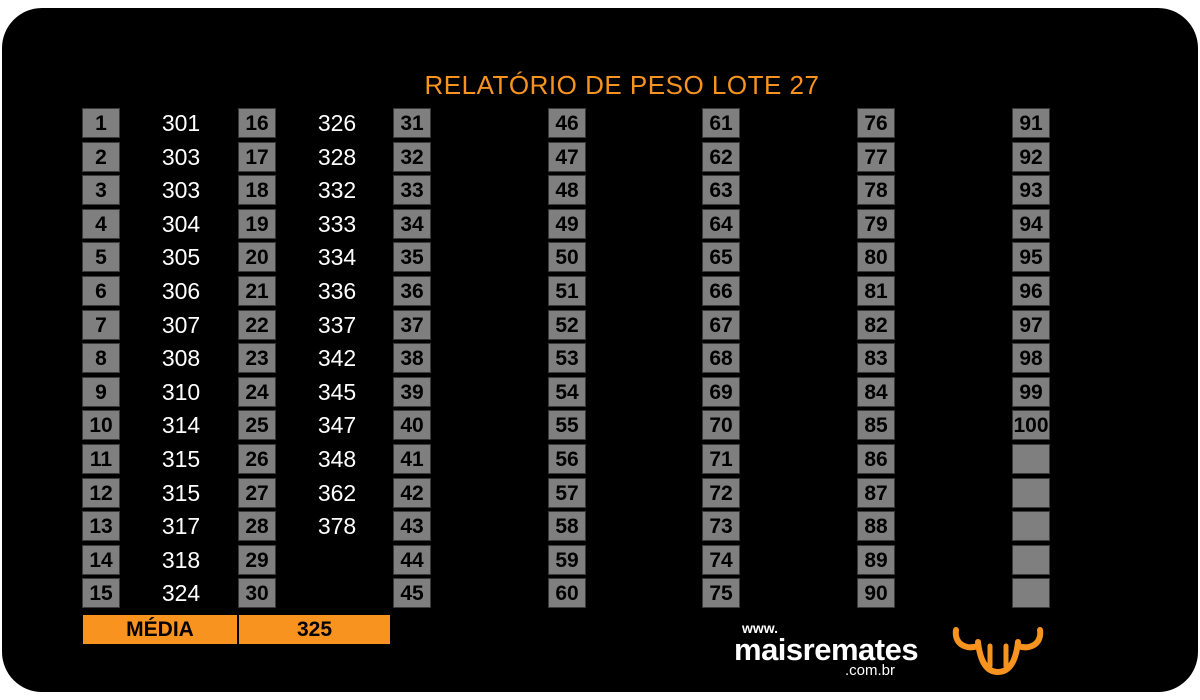 This screenshot has width=1200, height=700. I want to click on lot-number-cell: 95, so click(1031, 257).